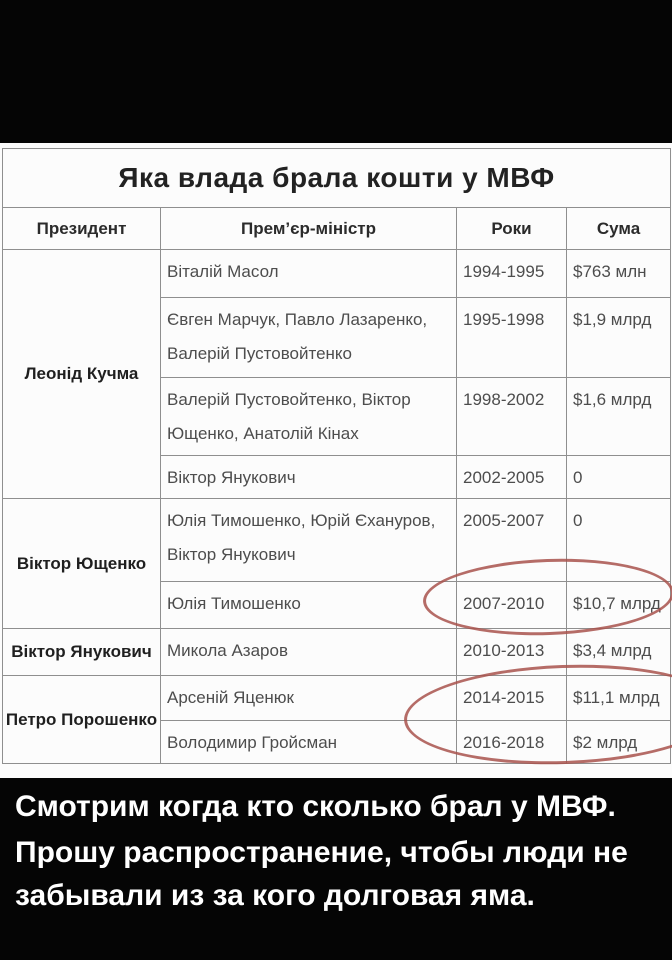 Image resolution: width=672 pixels, height=960 pixels. Describe the element at coordinates (81, 563) in the screenshot. I see `president-cell: Віктор Ющенко` at that location.